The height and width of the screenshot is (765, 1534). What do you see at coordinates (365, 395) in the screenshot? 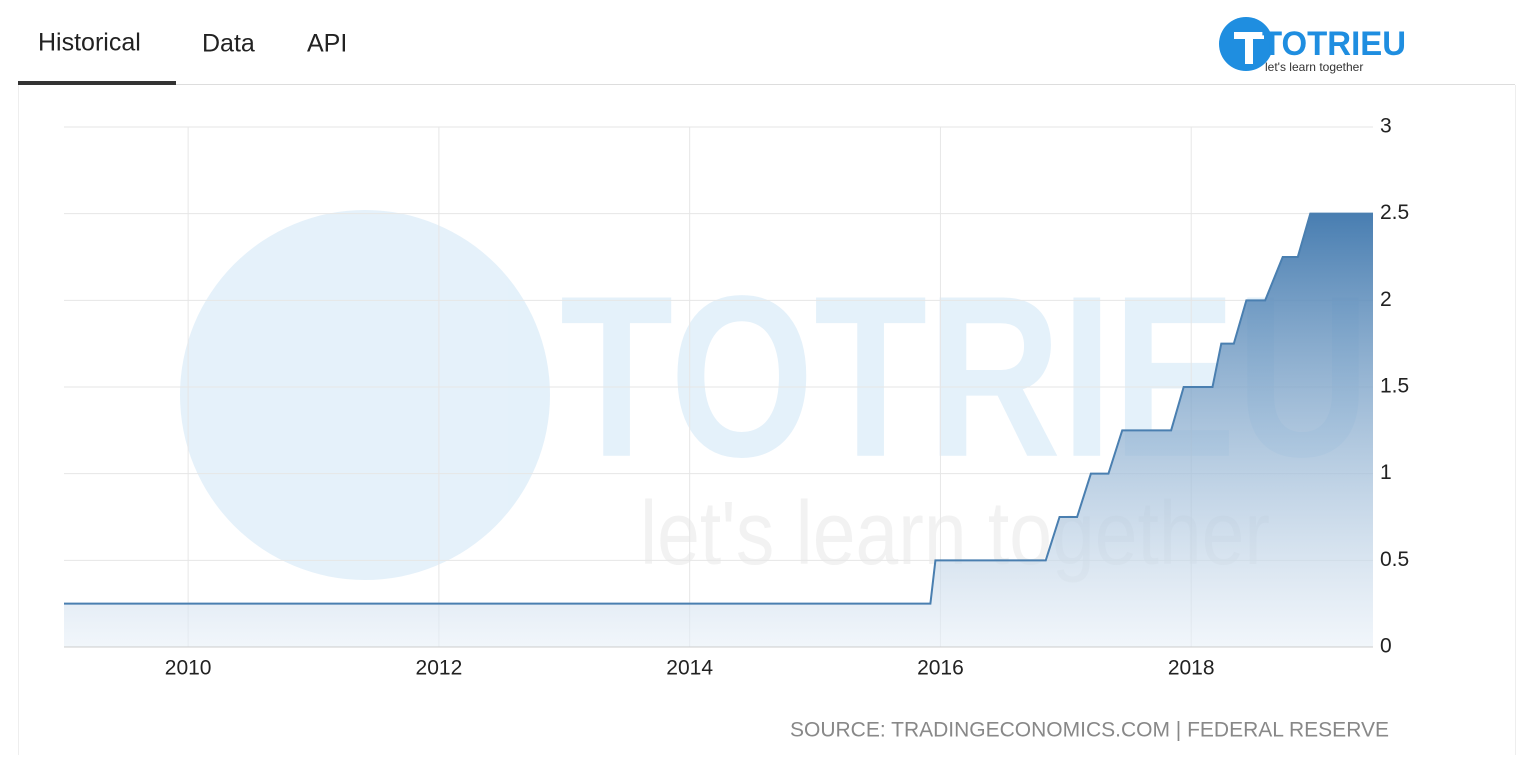
I see `watermark-circle` at bounding box center [365, 395].